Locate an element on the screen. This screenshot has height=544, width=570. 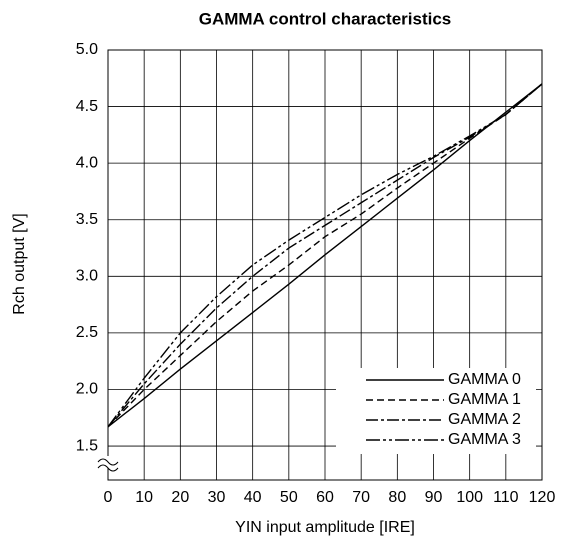
chart-title: GAMMA control characteristics is located at coordinates (325, 18).